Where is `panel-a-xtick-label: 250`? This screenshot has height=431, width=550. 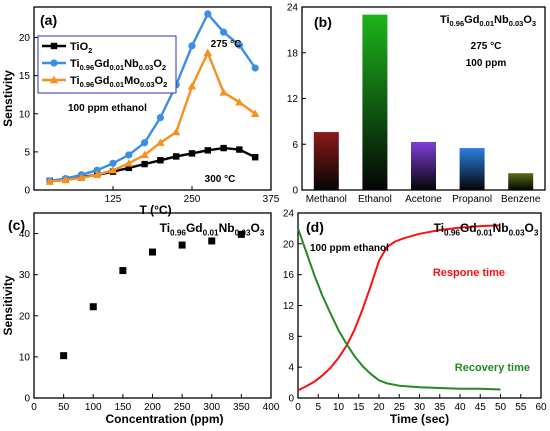 panel-a-xtick-label: 250 is located at coordinates (192, 199).